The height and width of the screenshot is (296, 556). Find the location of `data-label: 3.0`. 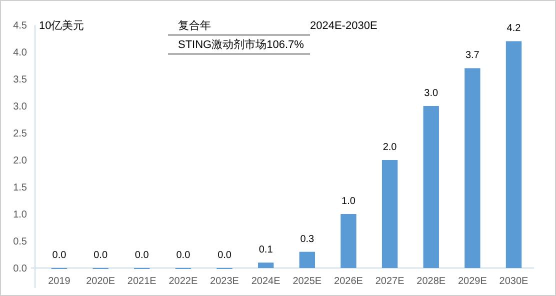

data-label: 3.0 is located at coordinates (431, 93).